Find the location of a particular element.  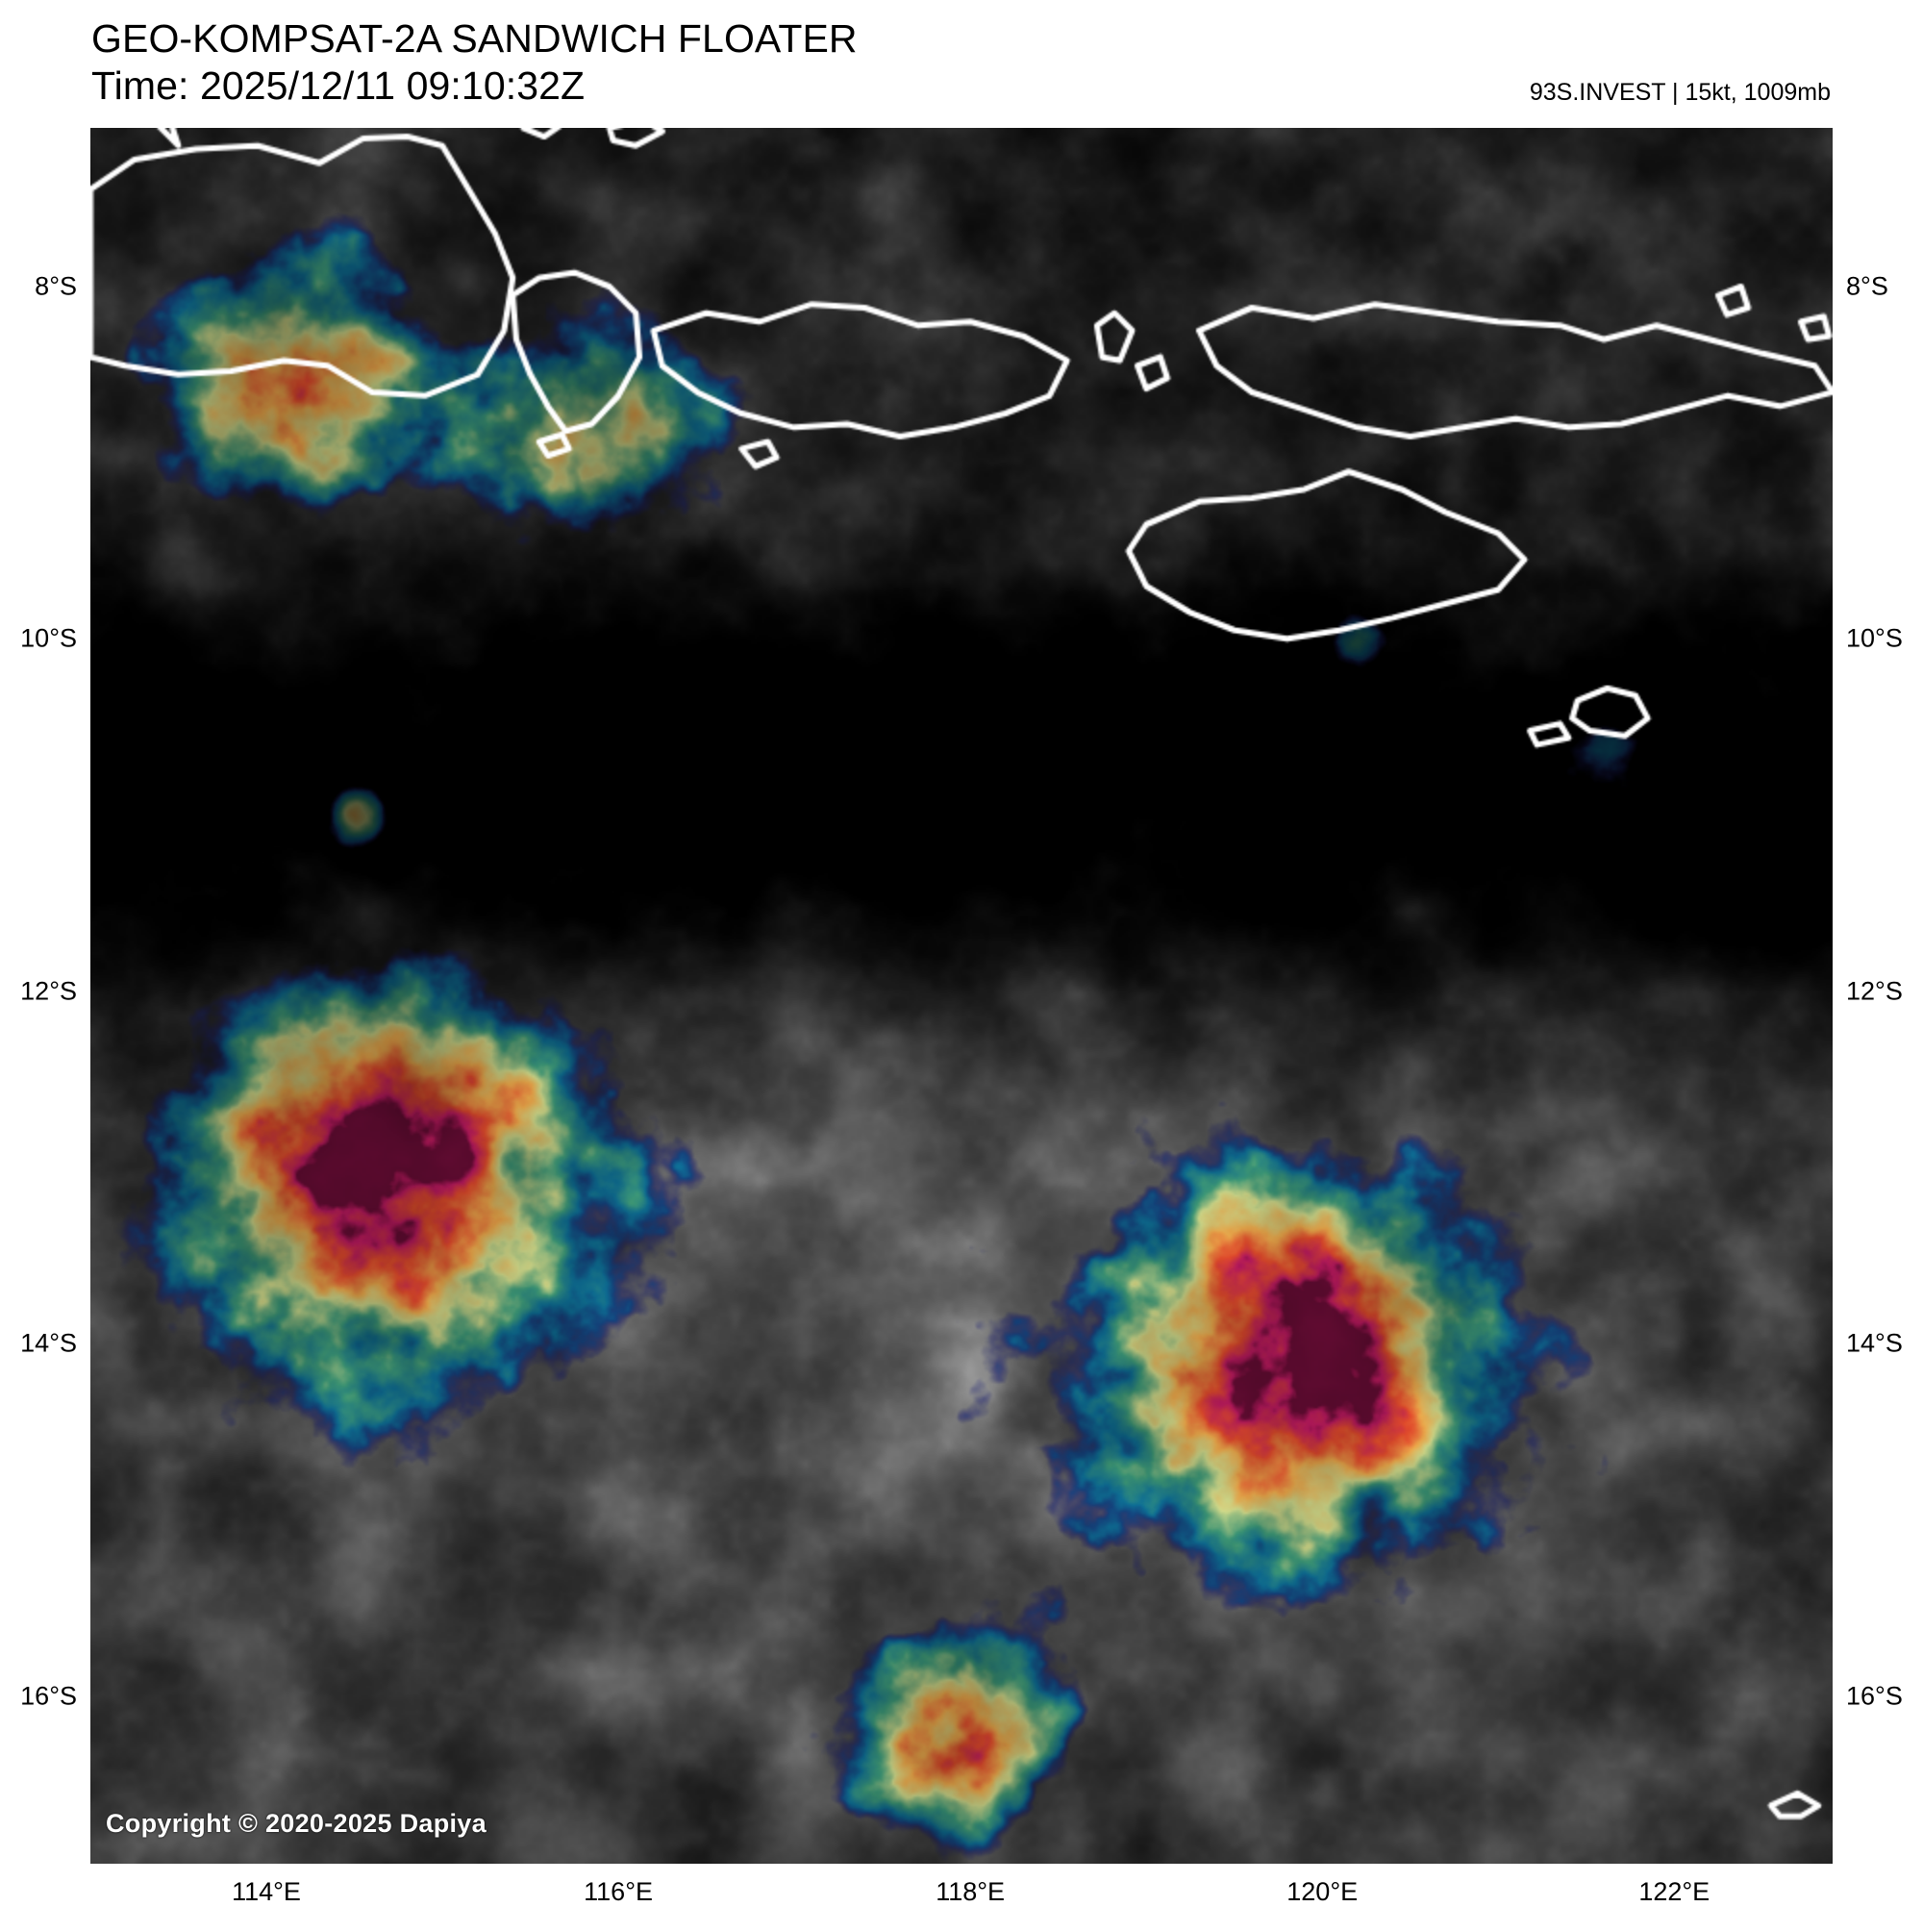

y-tick-label-left: 14°S is located at coordinates (49, 1343).